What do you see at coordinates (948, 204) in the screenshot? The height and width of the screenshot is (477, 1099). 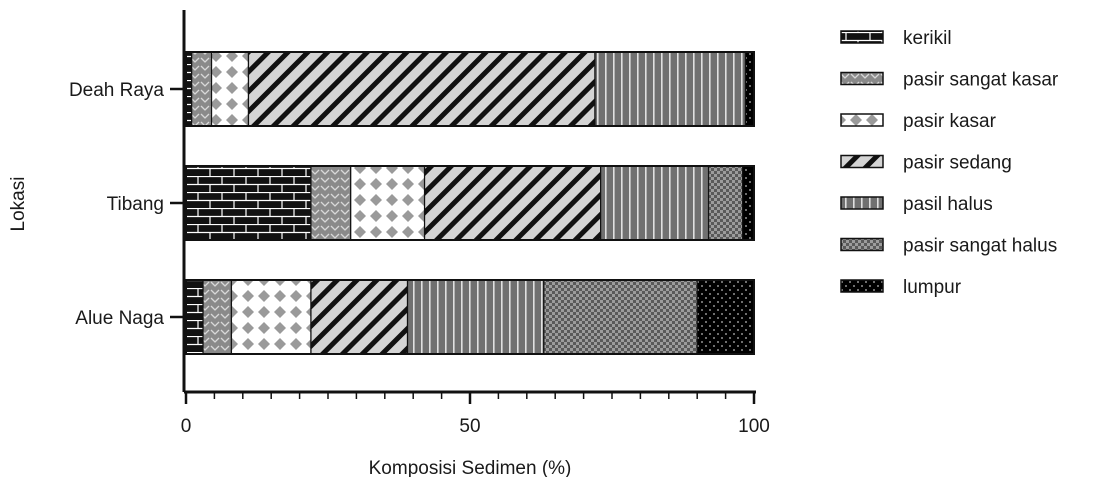 I see `legend-label: pasil halus` at bounding box center [948, 204].